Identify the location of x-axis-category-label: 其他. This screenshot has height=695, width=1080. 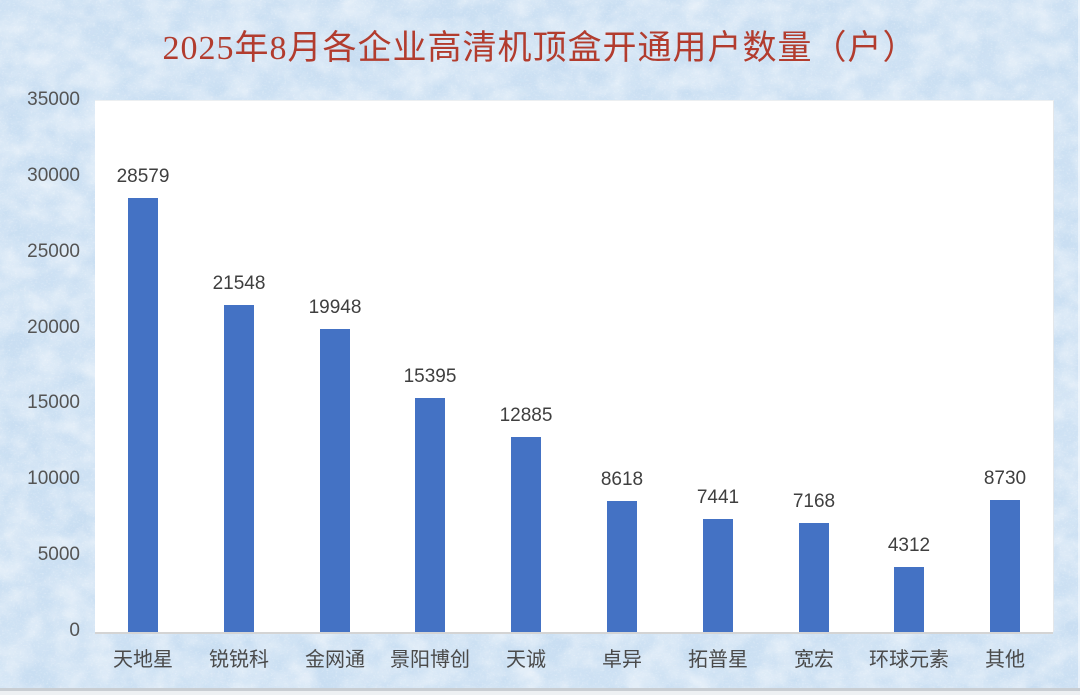
(1005, 660).